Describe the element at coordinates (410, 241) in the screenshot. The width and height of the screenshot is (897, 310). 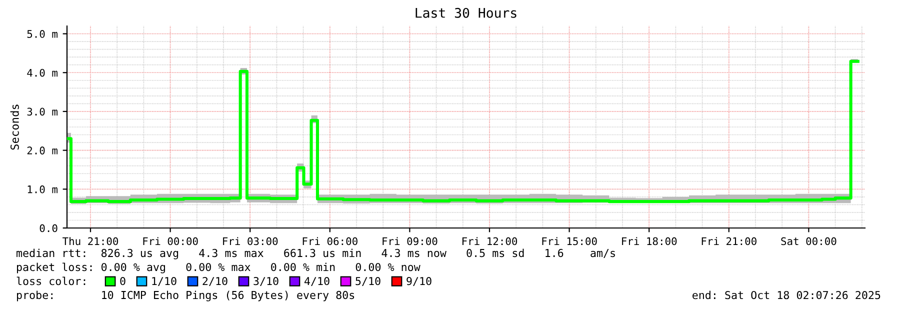
I see `x-tick-label: Fri 09:00` at that location.